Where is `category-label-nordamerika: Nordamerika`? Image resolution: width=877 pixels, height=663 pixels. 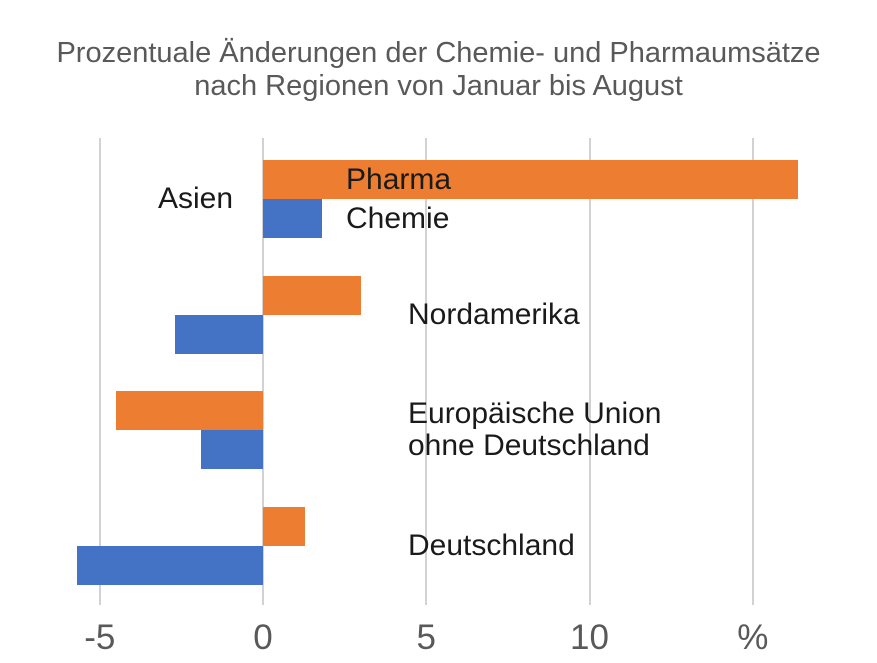 category-label-nordamerika: Nordamerika is located at coordinates (494, 314).